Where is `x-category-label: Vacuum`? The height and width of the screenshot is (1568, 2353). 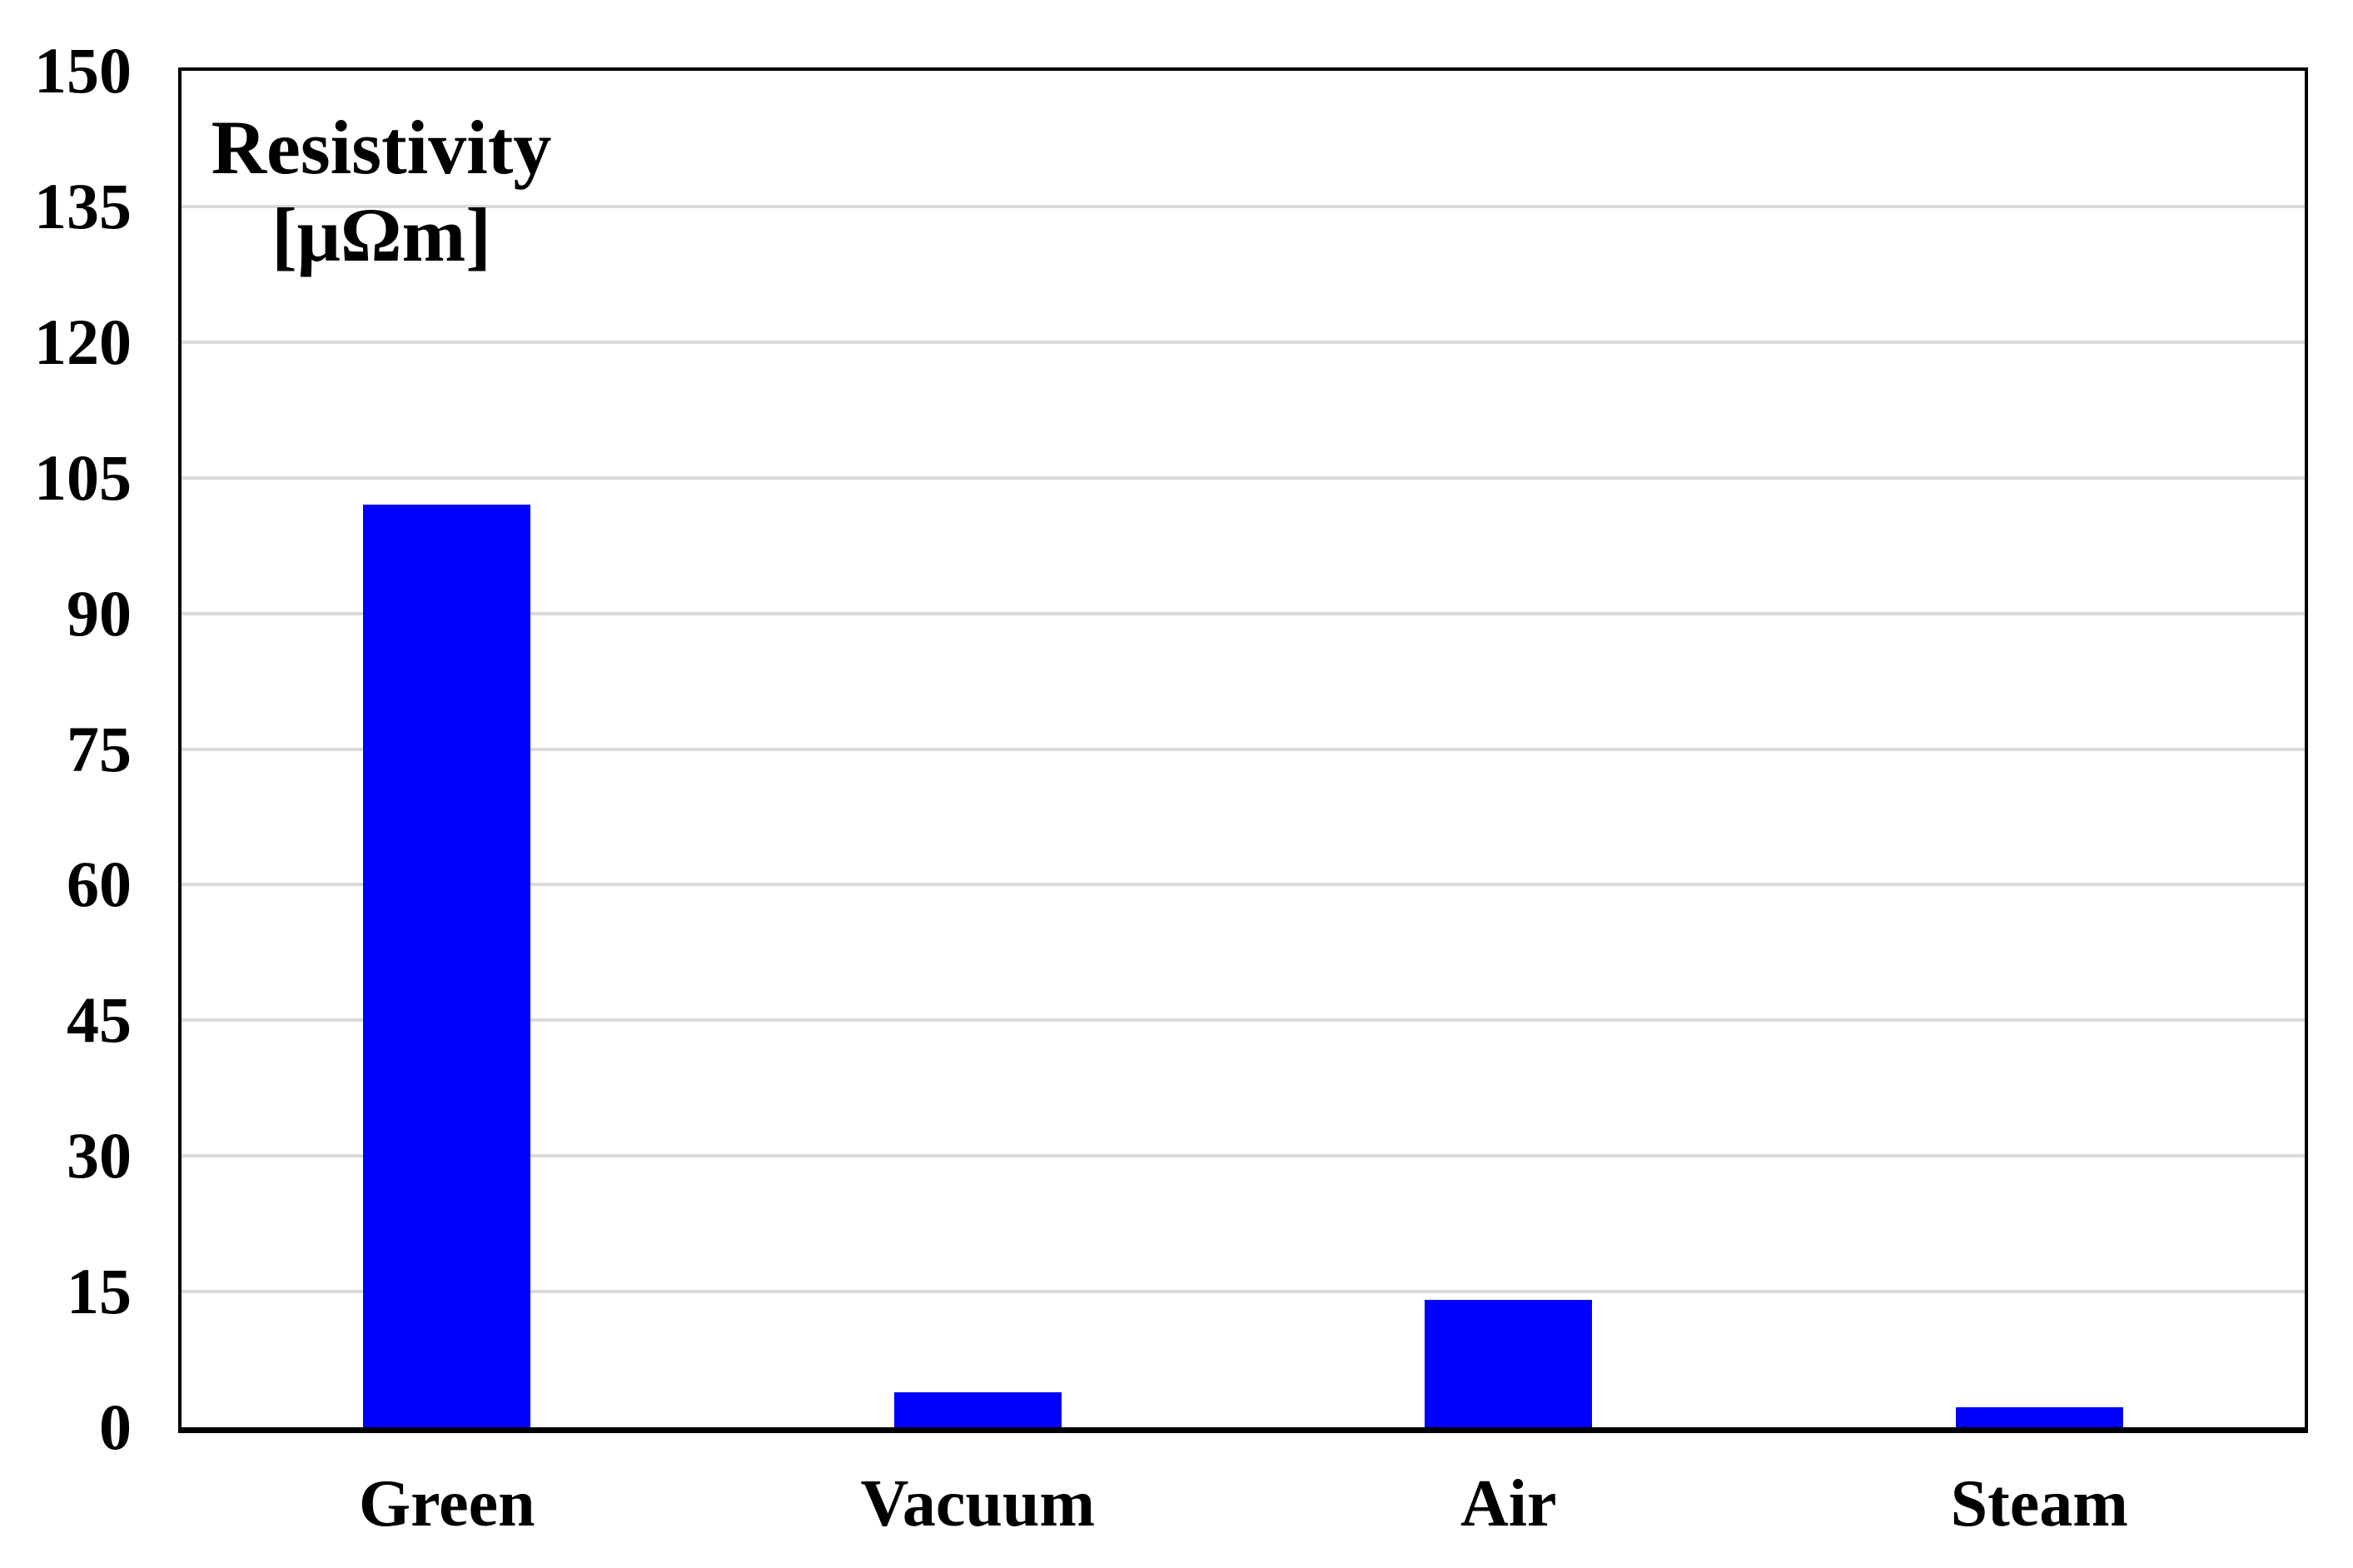
x-category-label: Vacuum is located at coordinates (978, 1504).